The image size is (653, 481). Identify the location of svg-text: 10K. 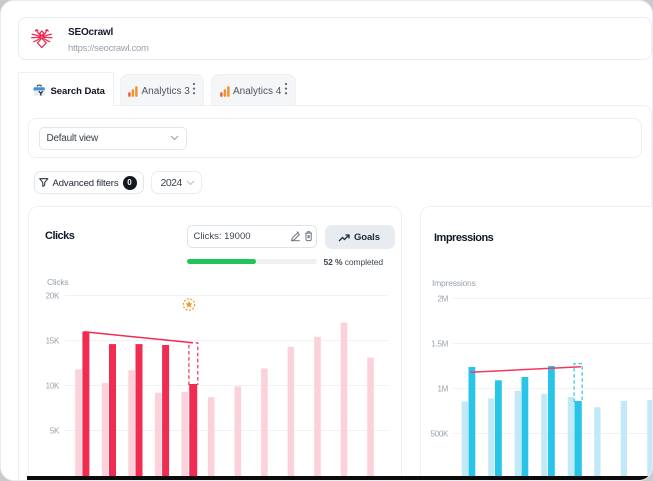
(53, 386).